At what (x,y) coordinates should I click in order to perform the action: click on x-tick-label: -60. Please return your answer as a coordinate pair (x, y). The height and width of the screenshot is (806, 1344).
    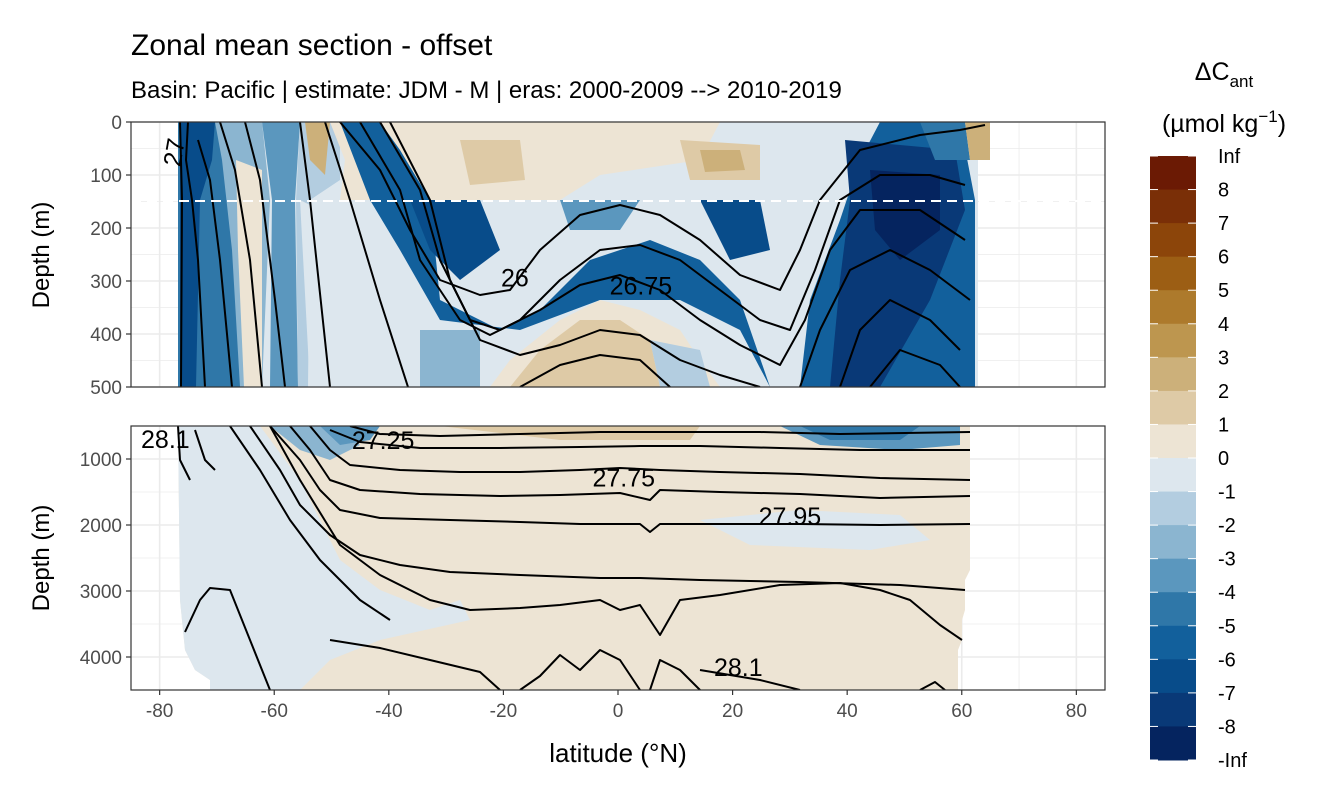
    Looking at the image, I should click on (274, 711).